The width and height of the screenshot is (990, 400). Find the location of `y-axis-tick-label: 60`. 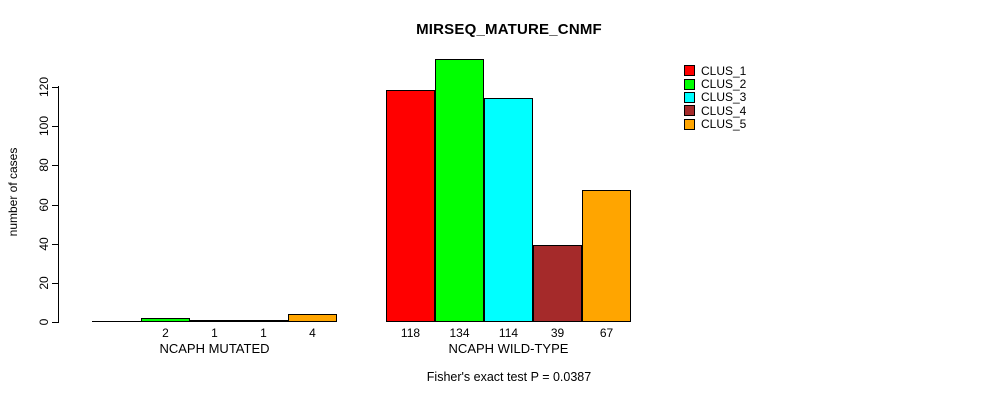

y-axis-tick-label: 60 is located at coordinates (44, 204).